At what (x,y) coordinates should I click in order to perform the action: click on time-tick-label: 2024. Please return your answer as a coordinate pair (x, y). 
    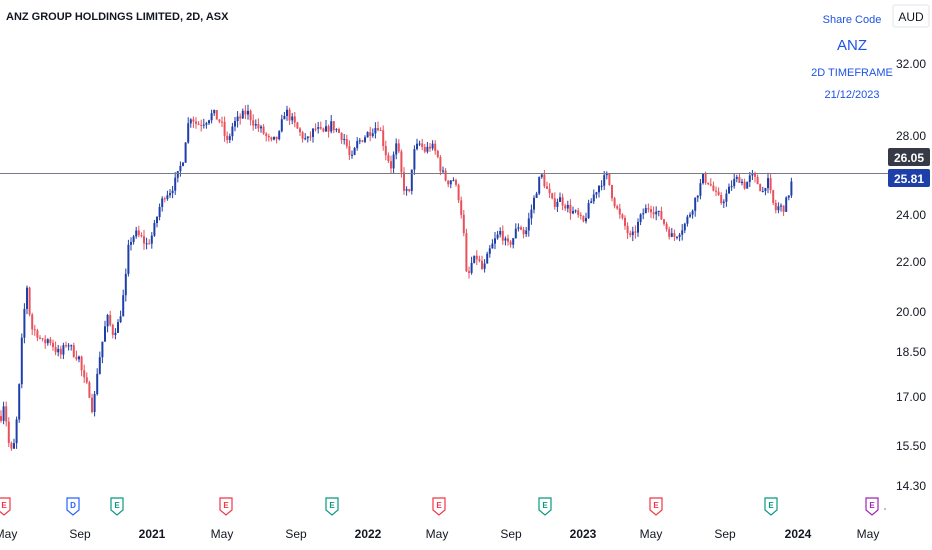
    Looking at the image, I should click on (798, 534).